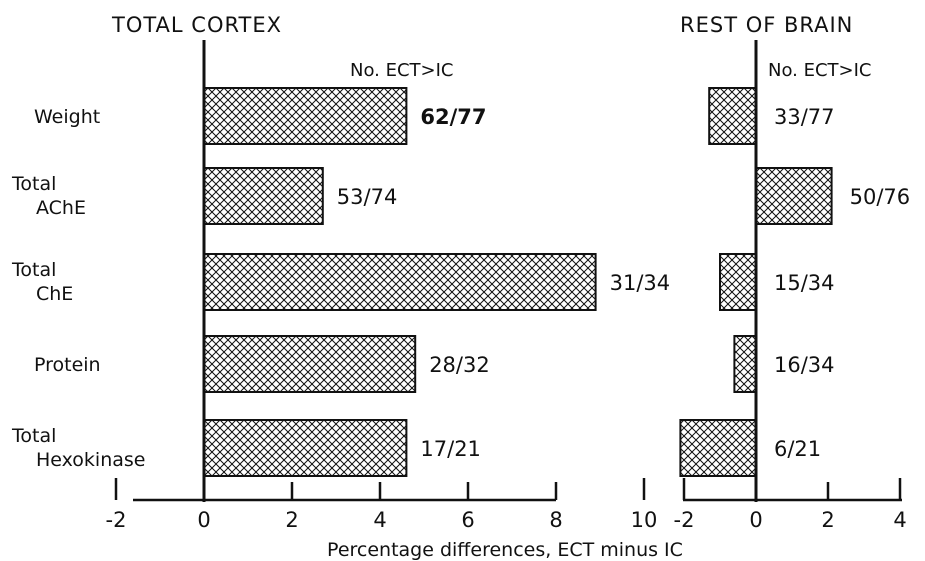 The width and height of the screenshot is (925, 561). I want to click on cortex-ratio-label: 28/32, so click(459, 365).